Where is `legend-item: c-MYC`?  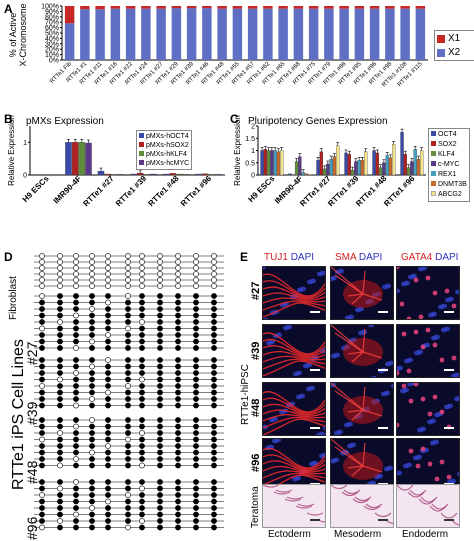 legend-item: c-MYC is located at coordinates (449, 165).